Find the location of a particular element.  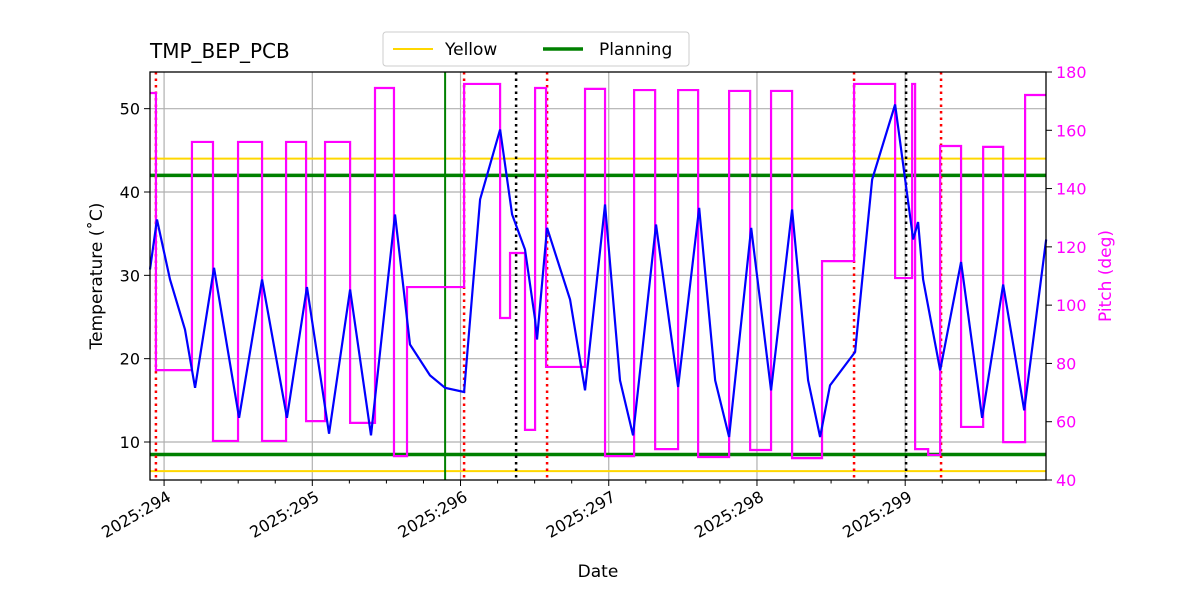

y-tick-label: 50 is located at coordinates (130, 109).